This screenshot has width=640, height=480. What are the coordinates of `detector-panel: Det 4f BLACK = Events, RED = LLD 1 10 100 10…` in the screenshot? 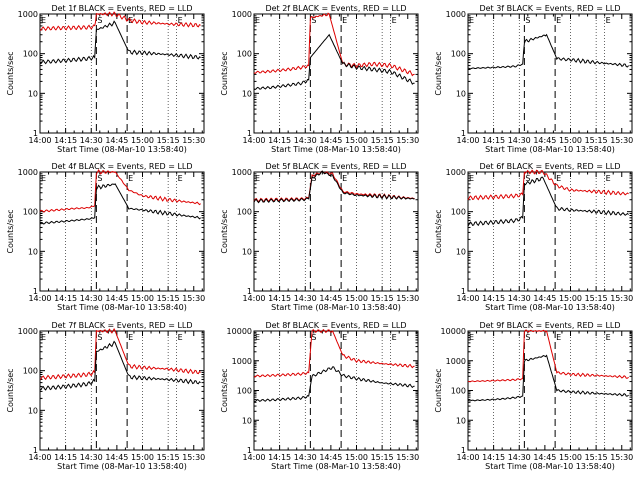 It's located at (105, 237).